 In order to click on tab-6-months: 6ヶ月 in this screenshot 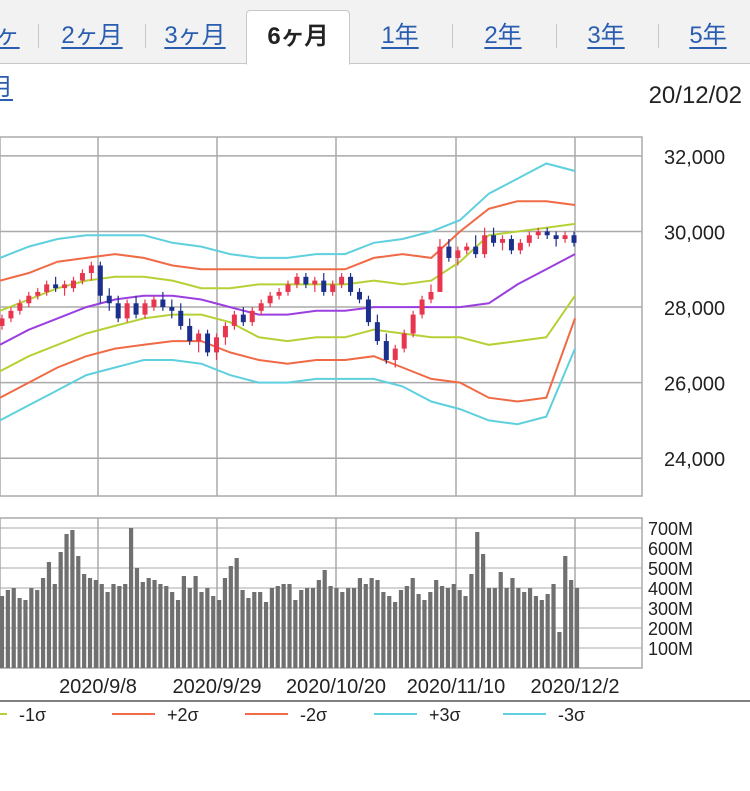, I will do `click(298, 37)`.